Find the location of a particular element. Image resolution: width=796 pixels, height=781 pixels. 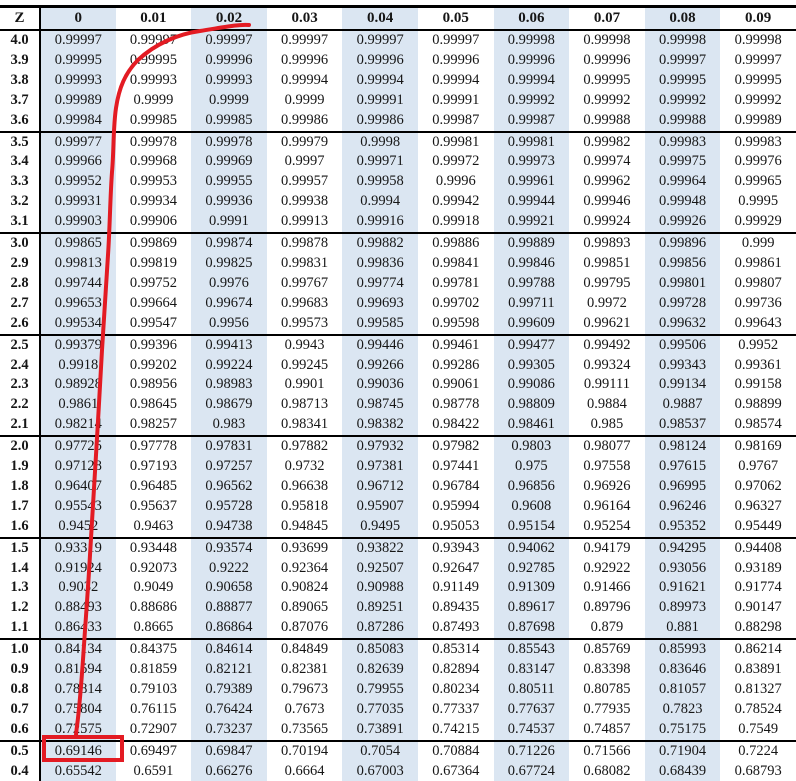

table-cell: 0.91621 is located at coordinates (682, 588).